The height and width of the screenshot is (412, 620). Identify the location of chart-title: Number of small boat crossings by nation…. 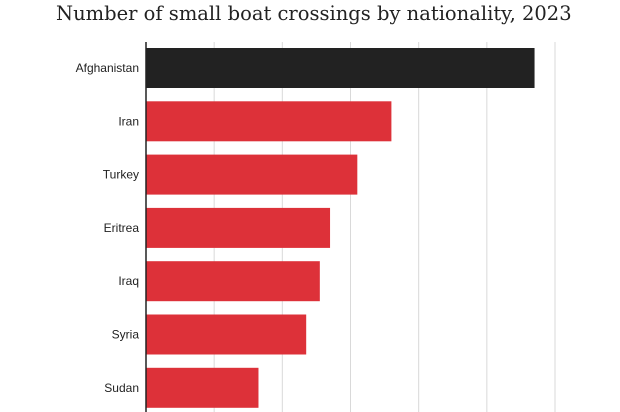
(314, 13).